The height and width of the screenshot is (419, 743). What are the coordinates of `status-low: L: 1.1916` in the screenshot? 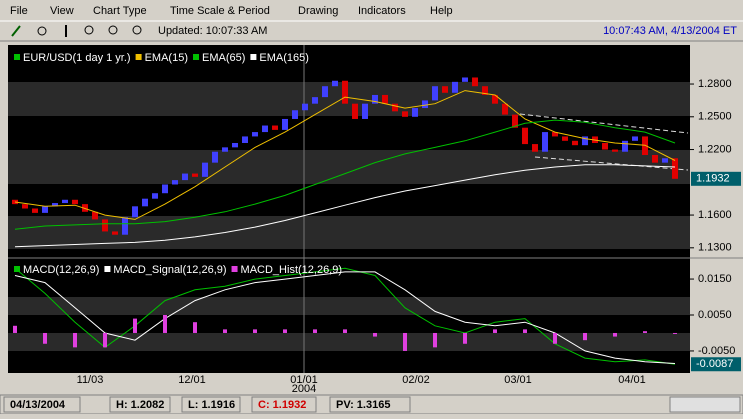 It's located at (211, 405).